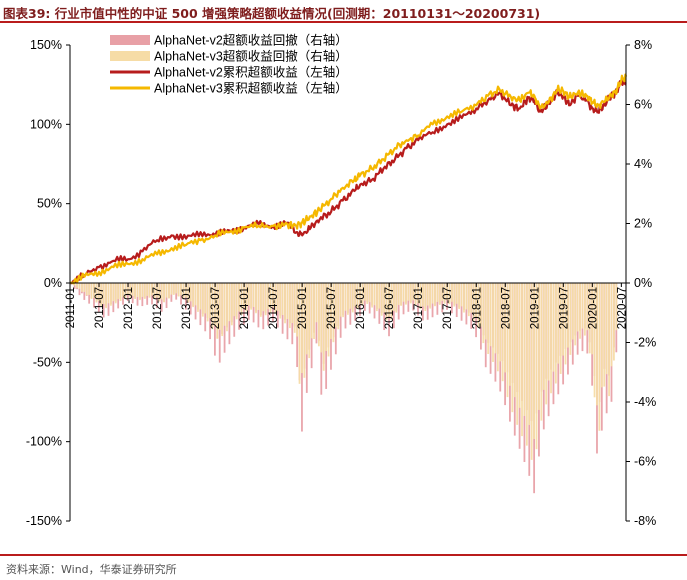 The width and height of the screenshot is (687, 580). I want to click on right-tick-label: 2%, so click(643, 224).